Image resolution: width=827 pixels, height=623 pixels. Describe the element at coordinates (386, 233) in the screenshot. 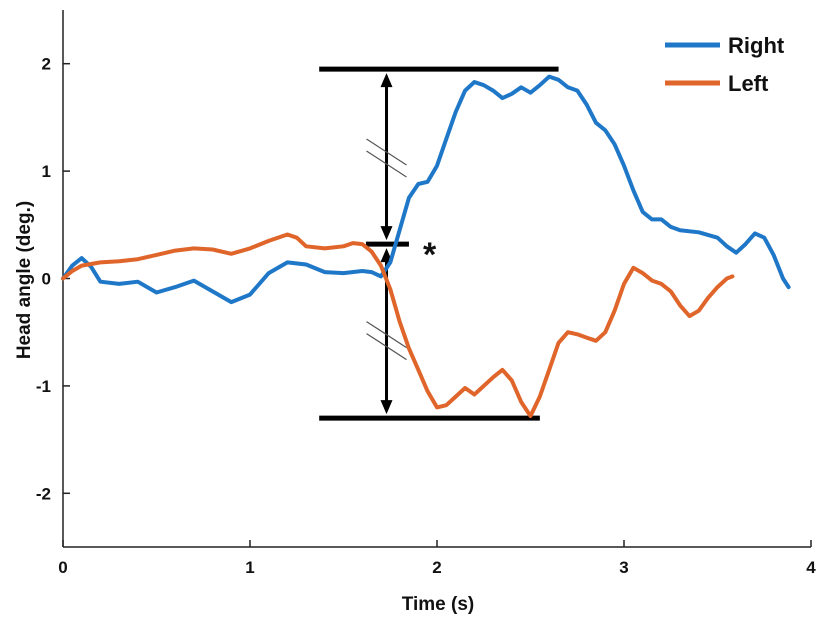

I see `upper-arrow-head-bottom` at that location.